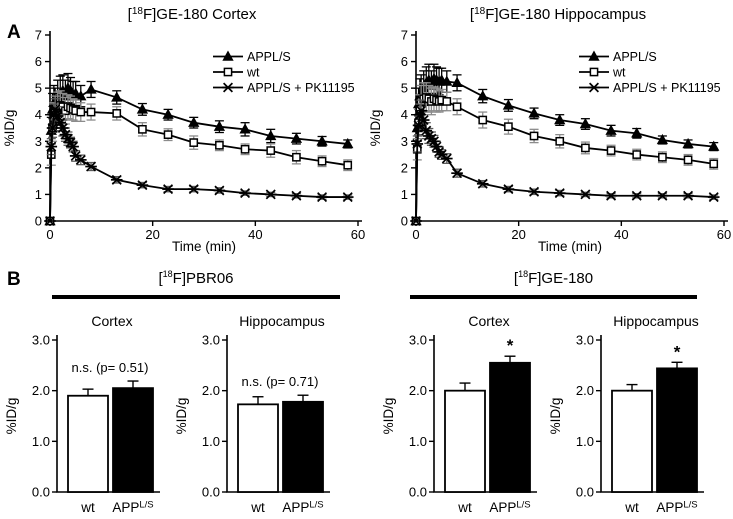 This screenshot has height=519, width=733. What do you see at coordinates (280, 381) in the screenshot?
I see `ns-annotation: n.s. (p= 0.71)` at bounding box center [280, 381].